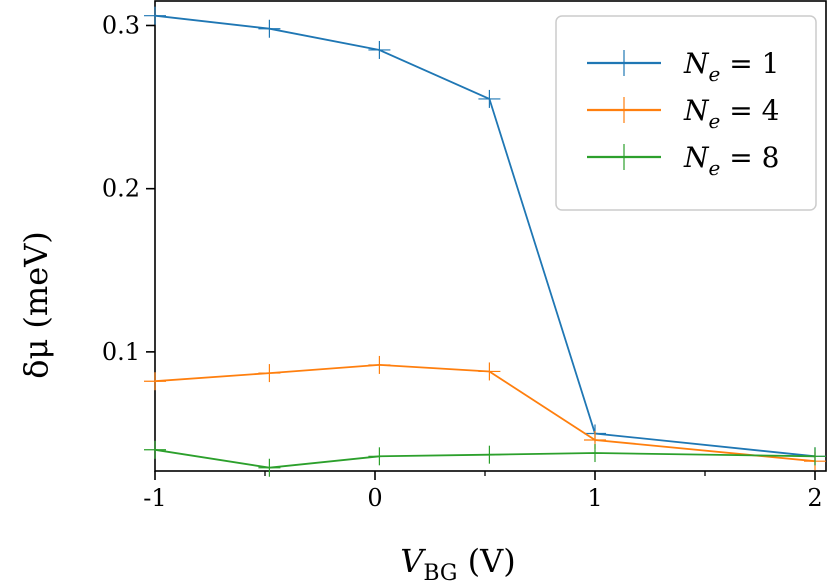 This screenshot has width=829, height=585. Describe the element at coordinates (36, 305) in the screenshot. I see `y-axis-title: δμ (meV)` at that location.